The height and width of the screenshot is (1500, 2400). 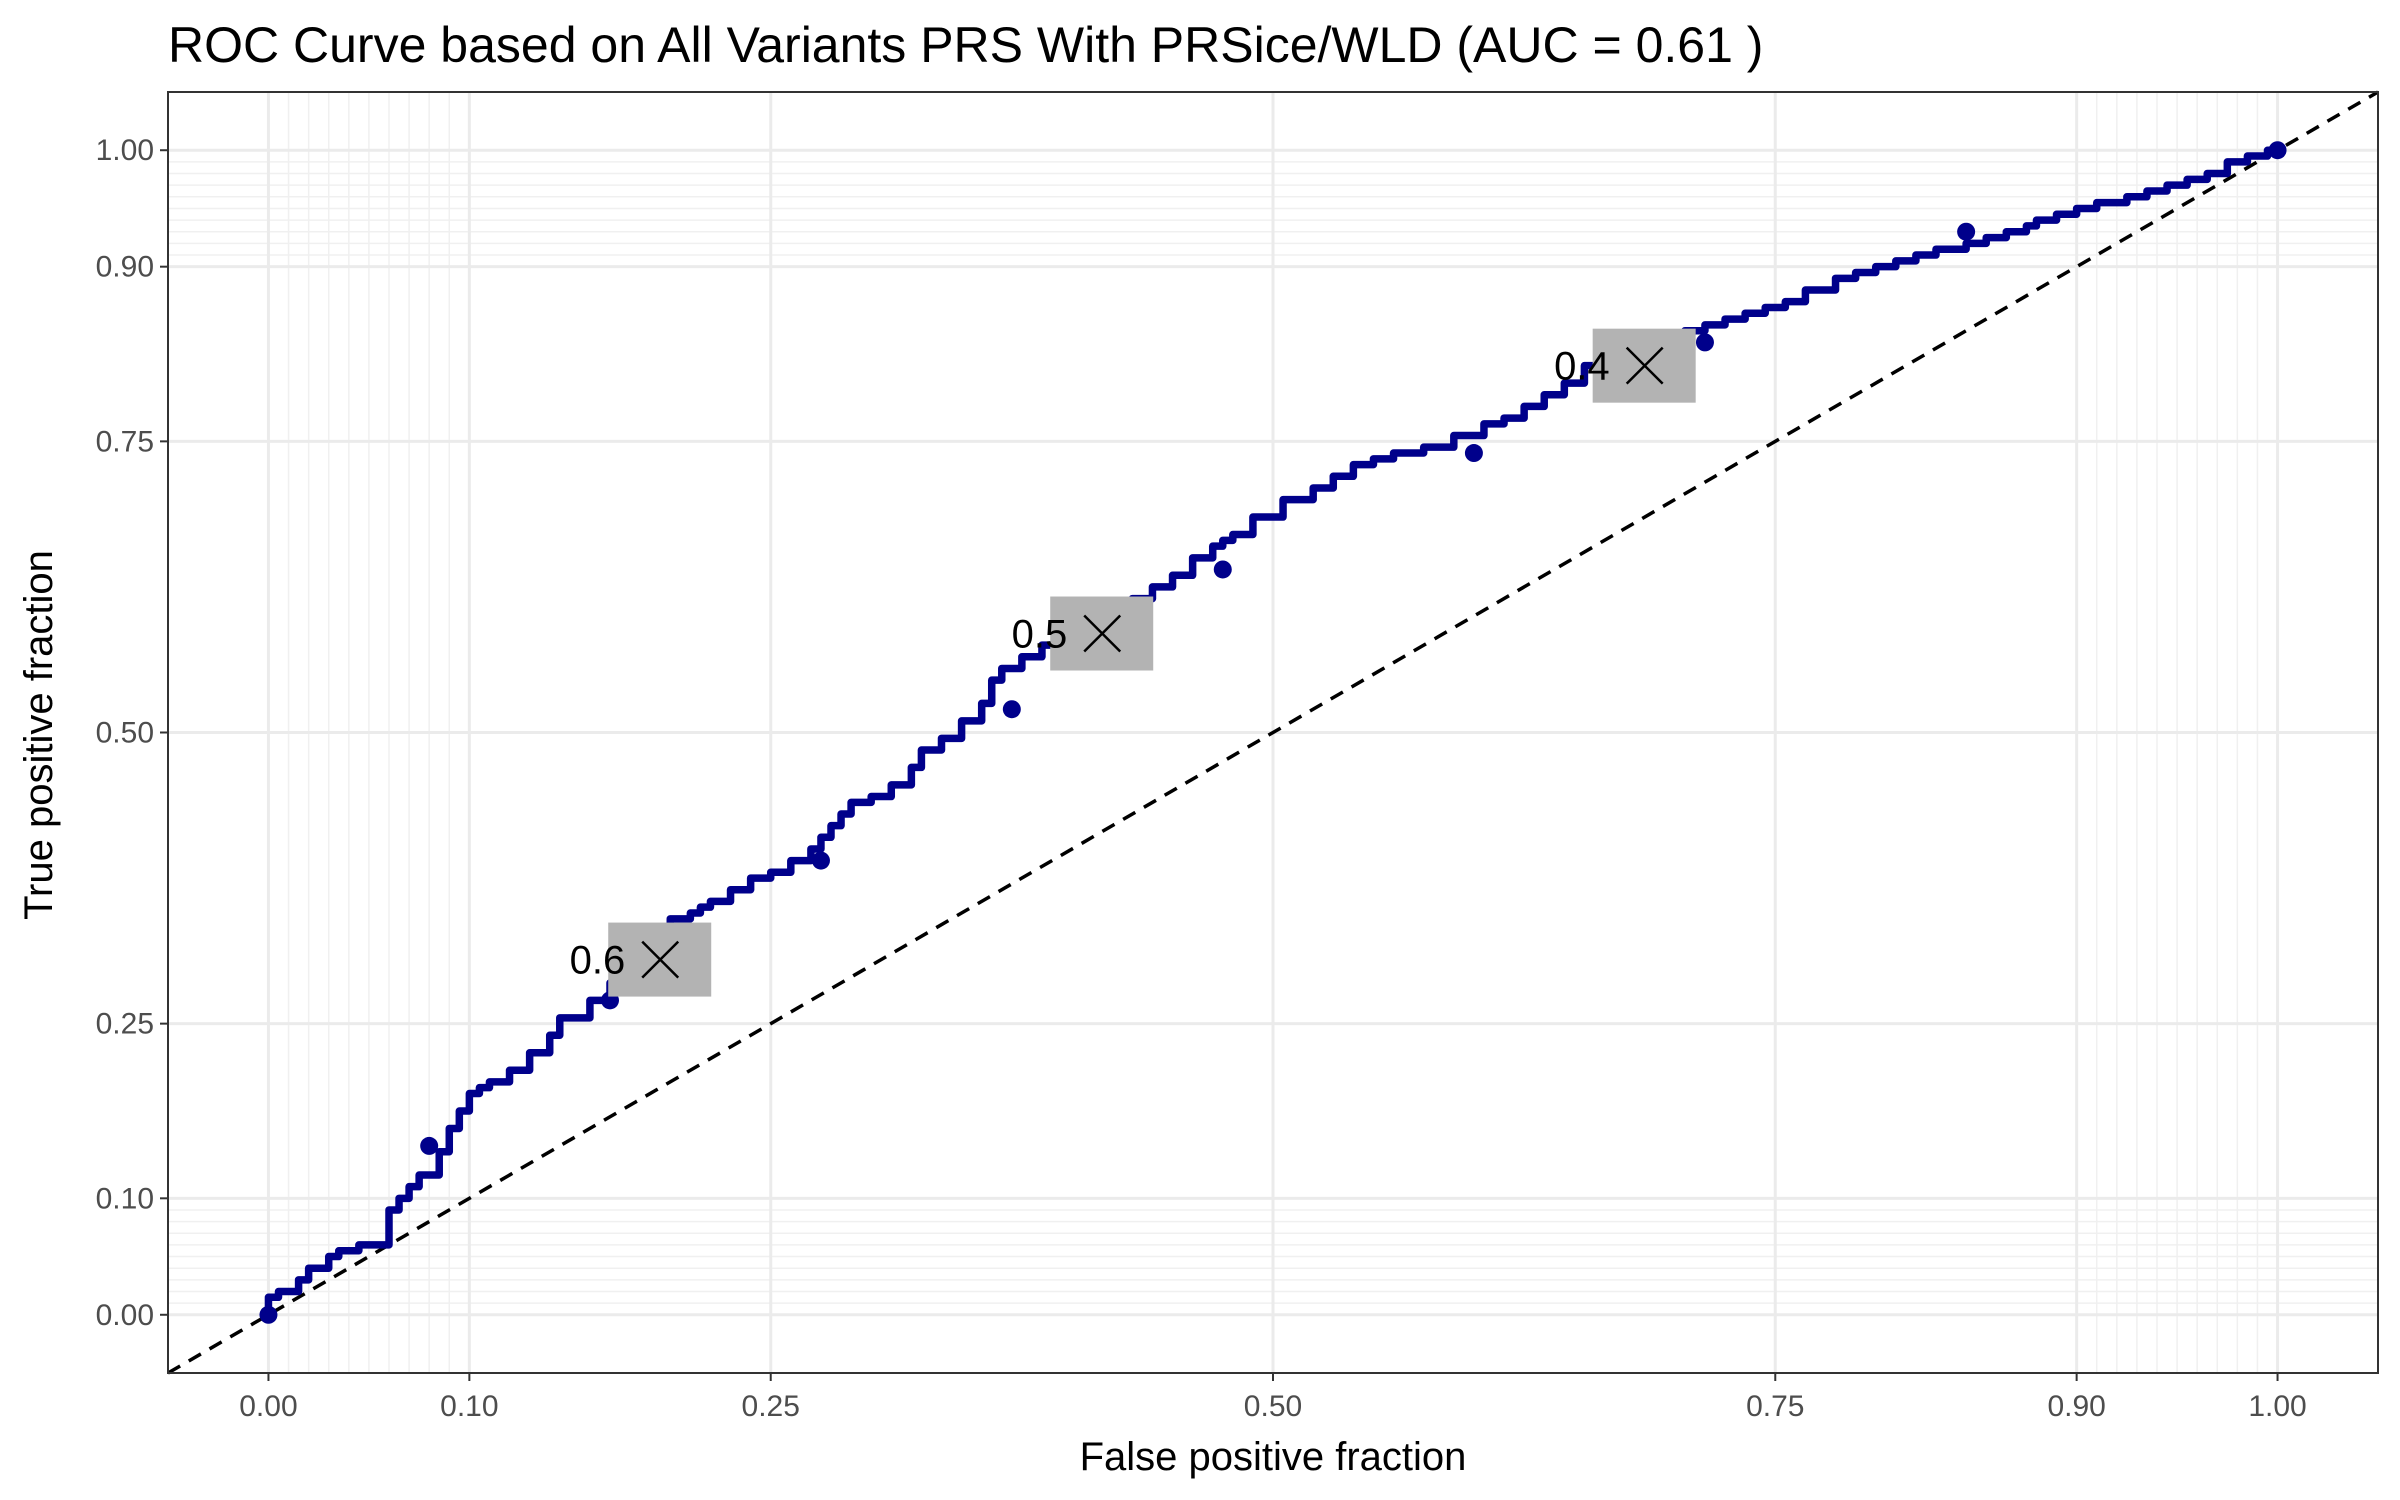 What do you see at coordinates (125, 1198) in the screenshot?
I see `y-tick-label: 0.10` at bounding box center [125, 1198].